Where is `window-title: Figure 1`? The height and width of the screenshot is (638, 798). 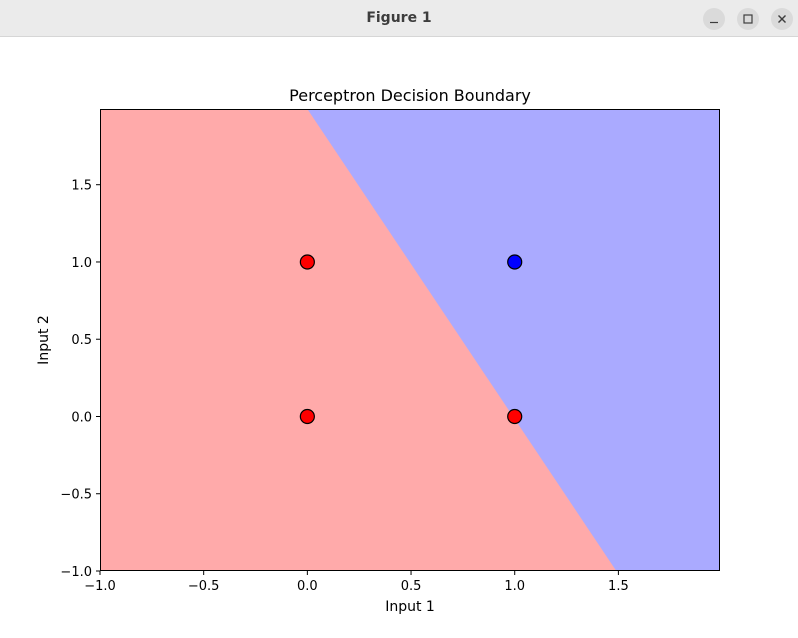
window-title: Figure 1 is located at coordinates (399, 18).